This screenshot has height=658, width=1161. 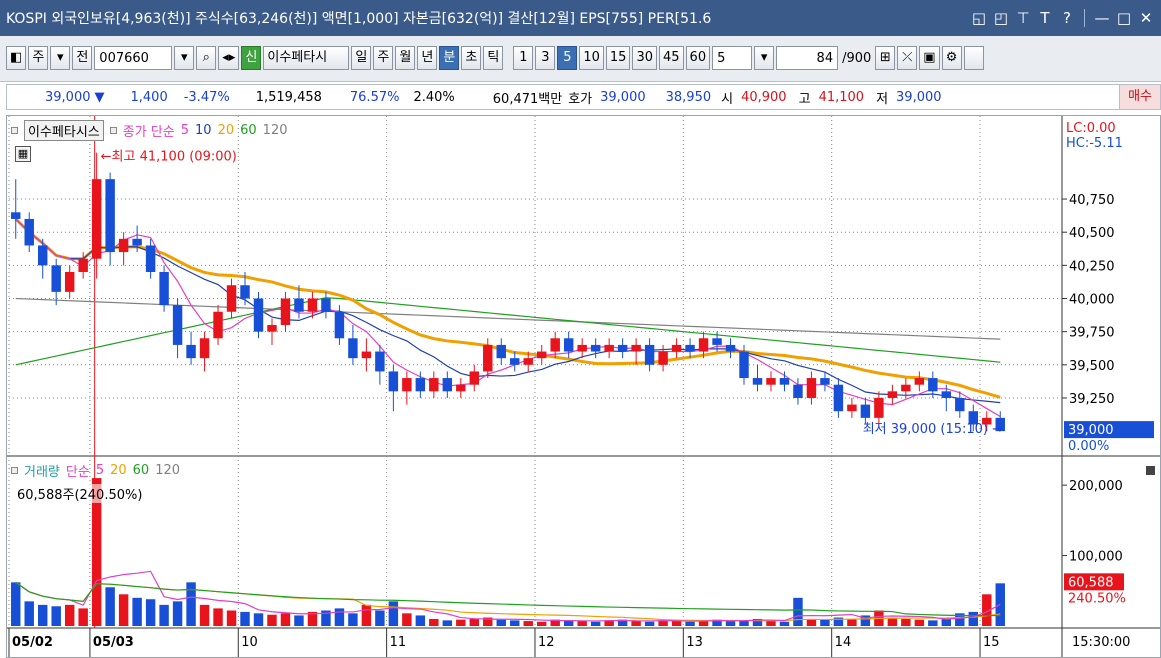 What do you see at coordinates (383, 58) in the screenshot?
I see `tab-week: 주` at bounding box center [383, 58].